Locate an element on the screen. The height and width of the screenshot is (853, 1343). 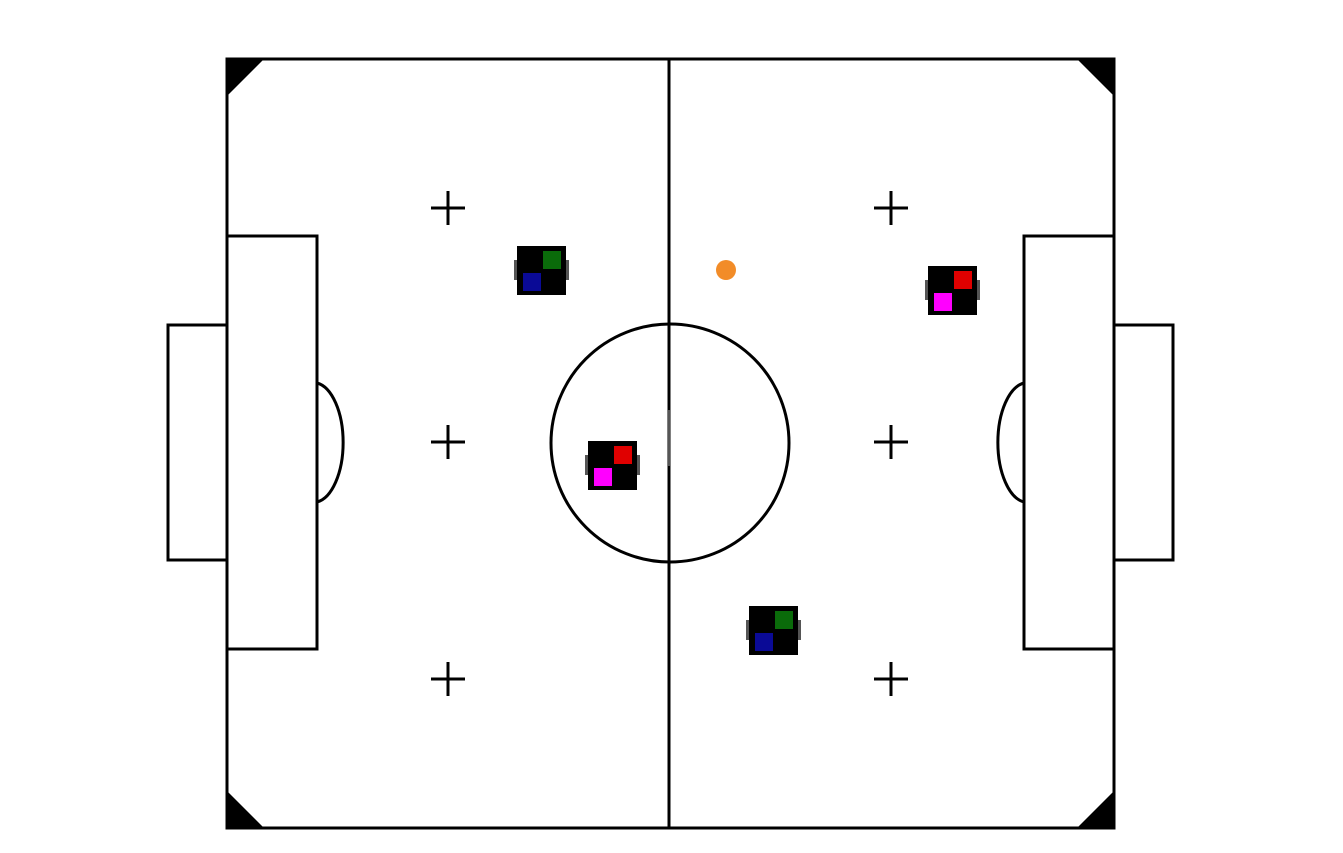
right-goal is located at coordinates (1143, 442).